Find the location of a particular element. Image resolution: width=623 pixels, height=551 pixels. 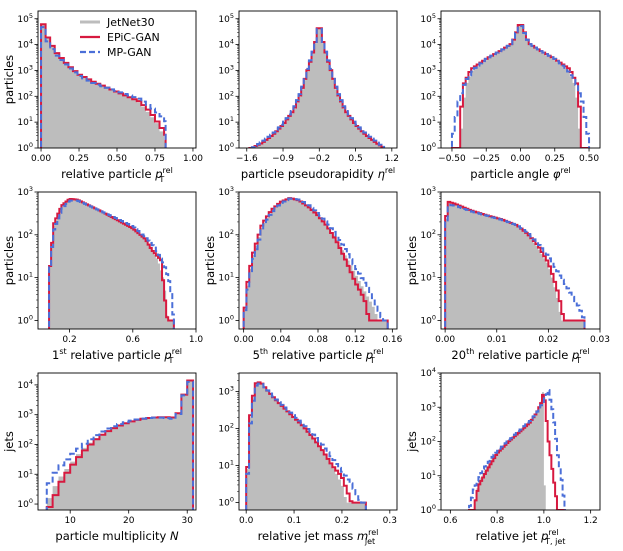

x-axis-label: 1st relative particle prel T is located at coordinates (117, 356).